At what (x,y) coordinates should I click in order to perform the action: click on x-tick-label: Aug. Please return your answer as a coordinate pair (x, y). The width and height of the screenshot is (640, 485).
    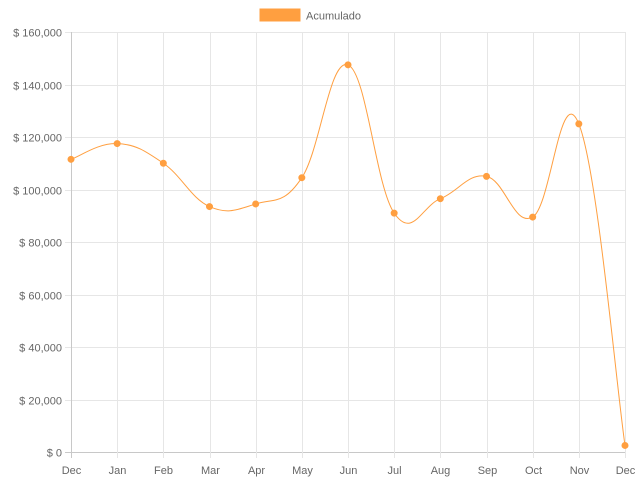
    Looking at the image, I should click on (441, 471).